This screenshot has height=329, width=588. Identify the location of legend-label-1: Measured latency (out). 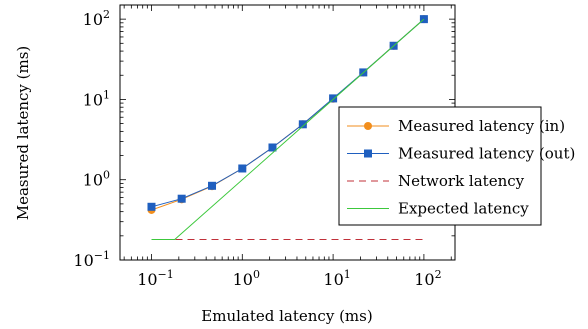
(486, 154).